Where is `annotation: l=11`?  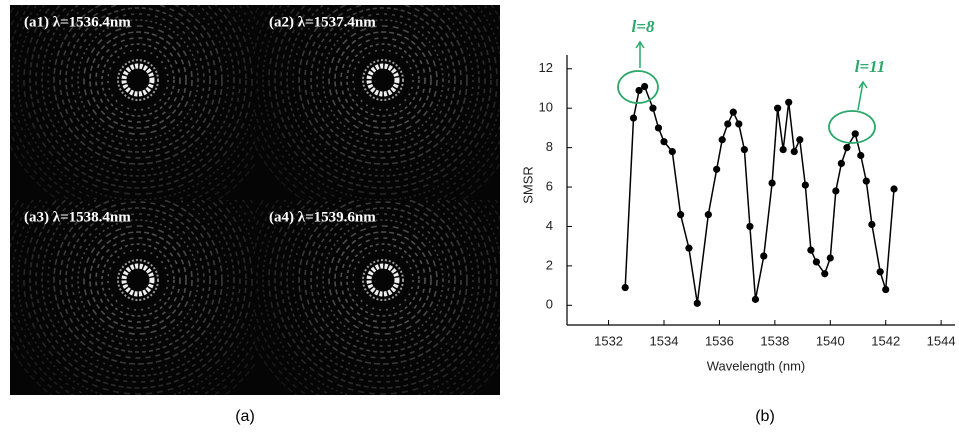
annotation: l=11 is located at coordinates (870, 66).